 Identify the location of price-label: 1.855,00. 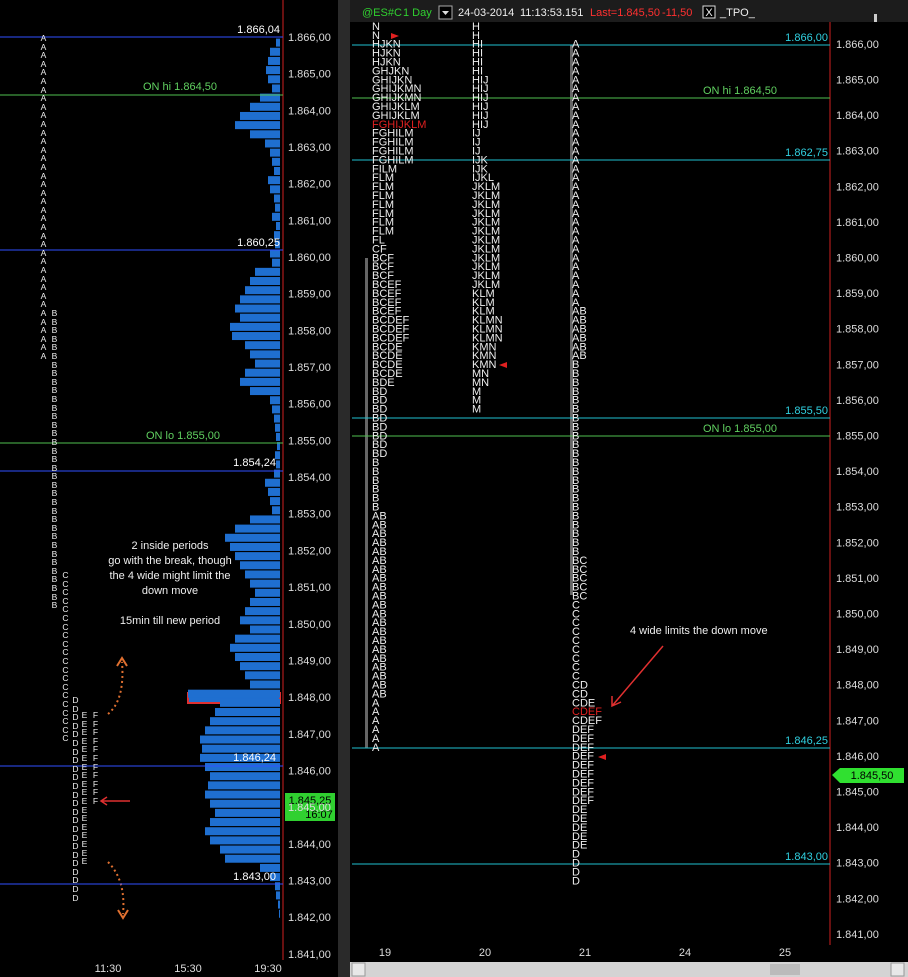
(309, 441).